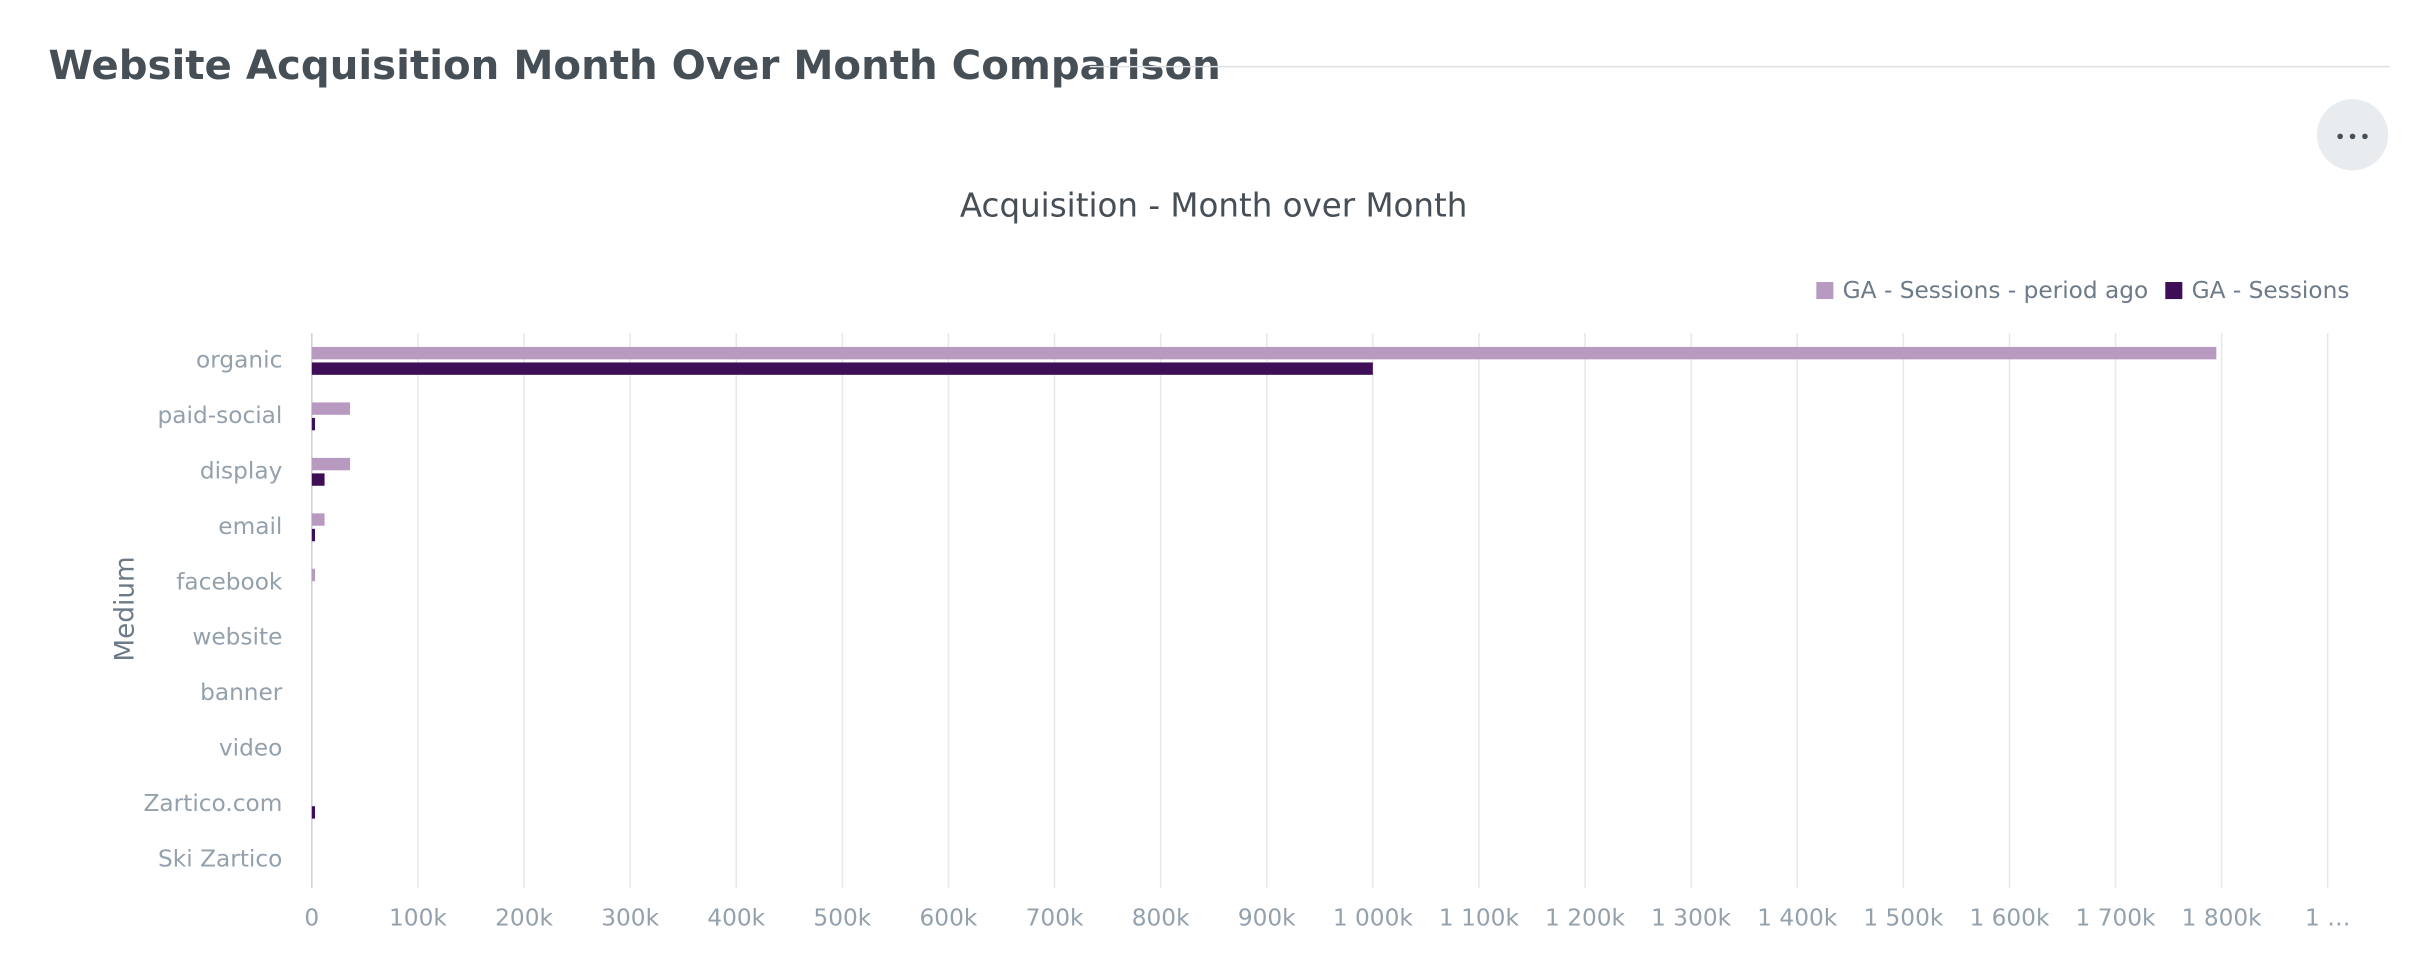 The width and height of the screenshot is (2418, 974). What do you see at coordinates (1214, 206) in the screenshot?
I see `chart-title: Acquisition - Month over Month` at bounding box center [1214, 206].